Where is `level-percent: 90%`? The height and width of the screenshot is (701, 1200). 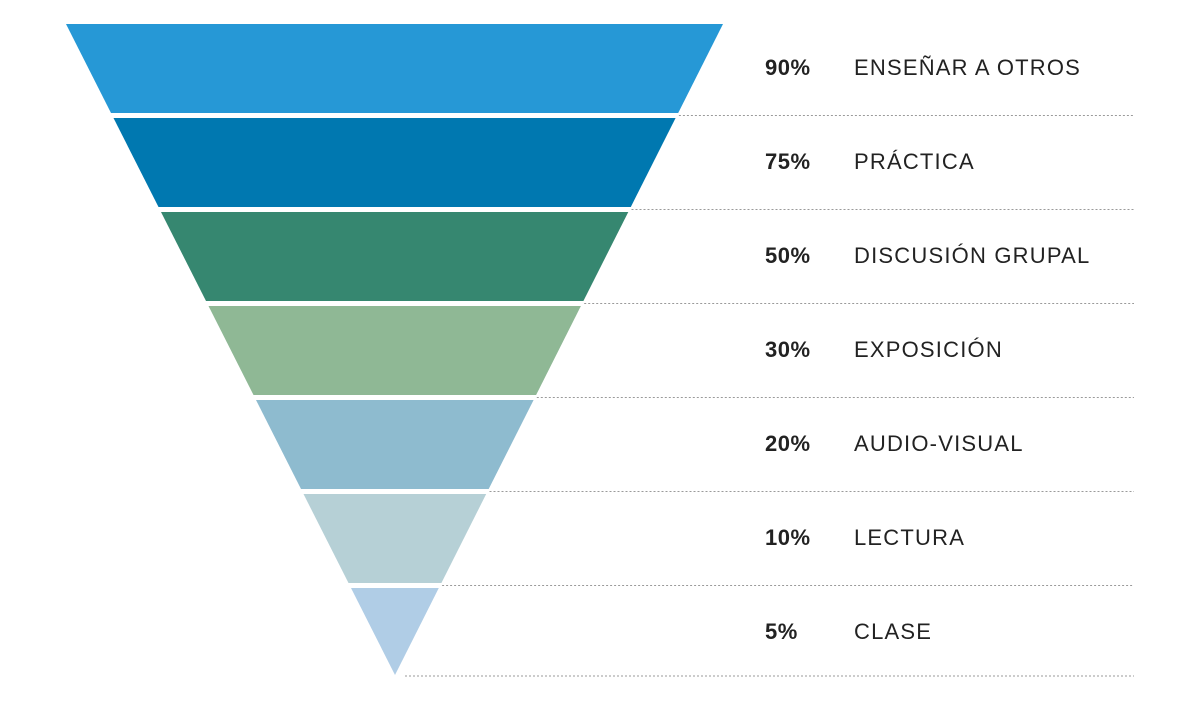 level-percent: 90% is located at coordinates (788, 67).